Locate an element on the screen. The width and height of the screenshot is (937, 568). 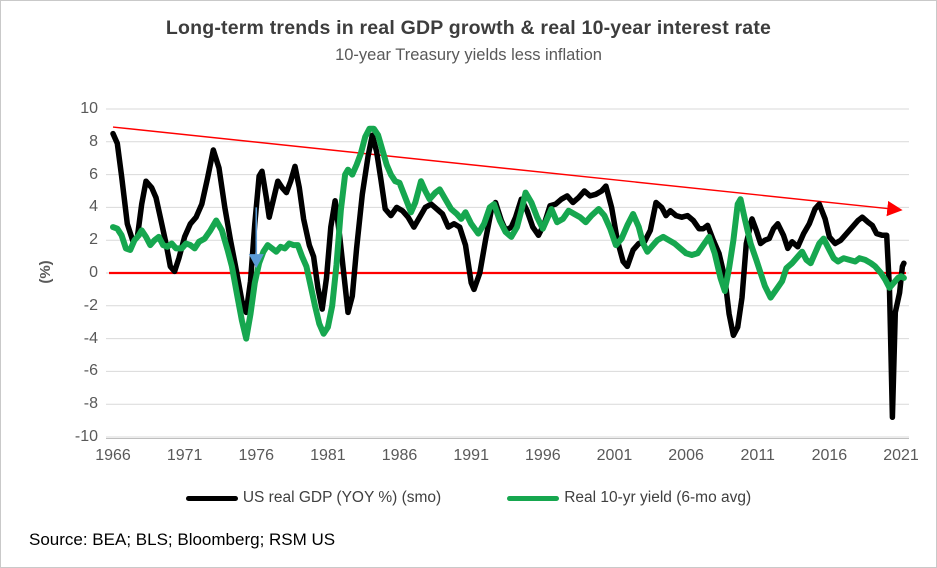
x-tick-label: 2021 is located at coordinates (901, 455).